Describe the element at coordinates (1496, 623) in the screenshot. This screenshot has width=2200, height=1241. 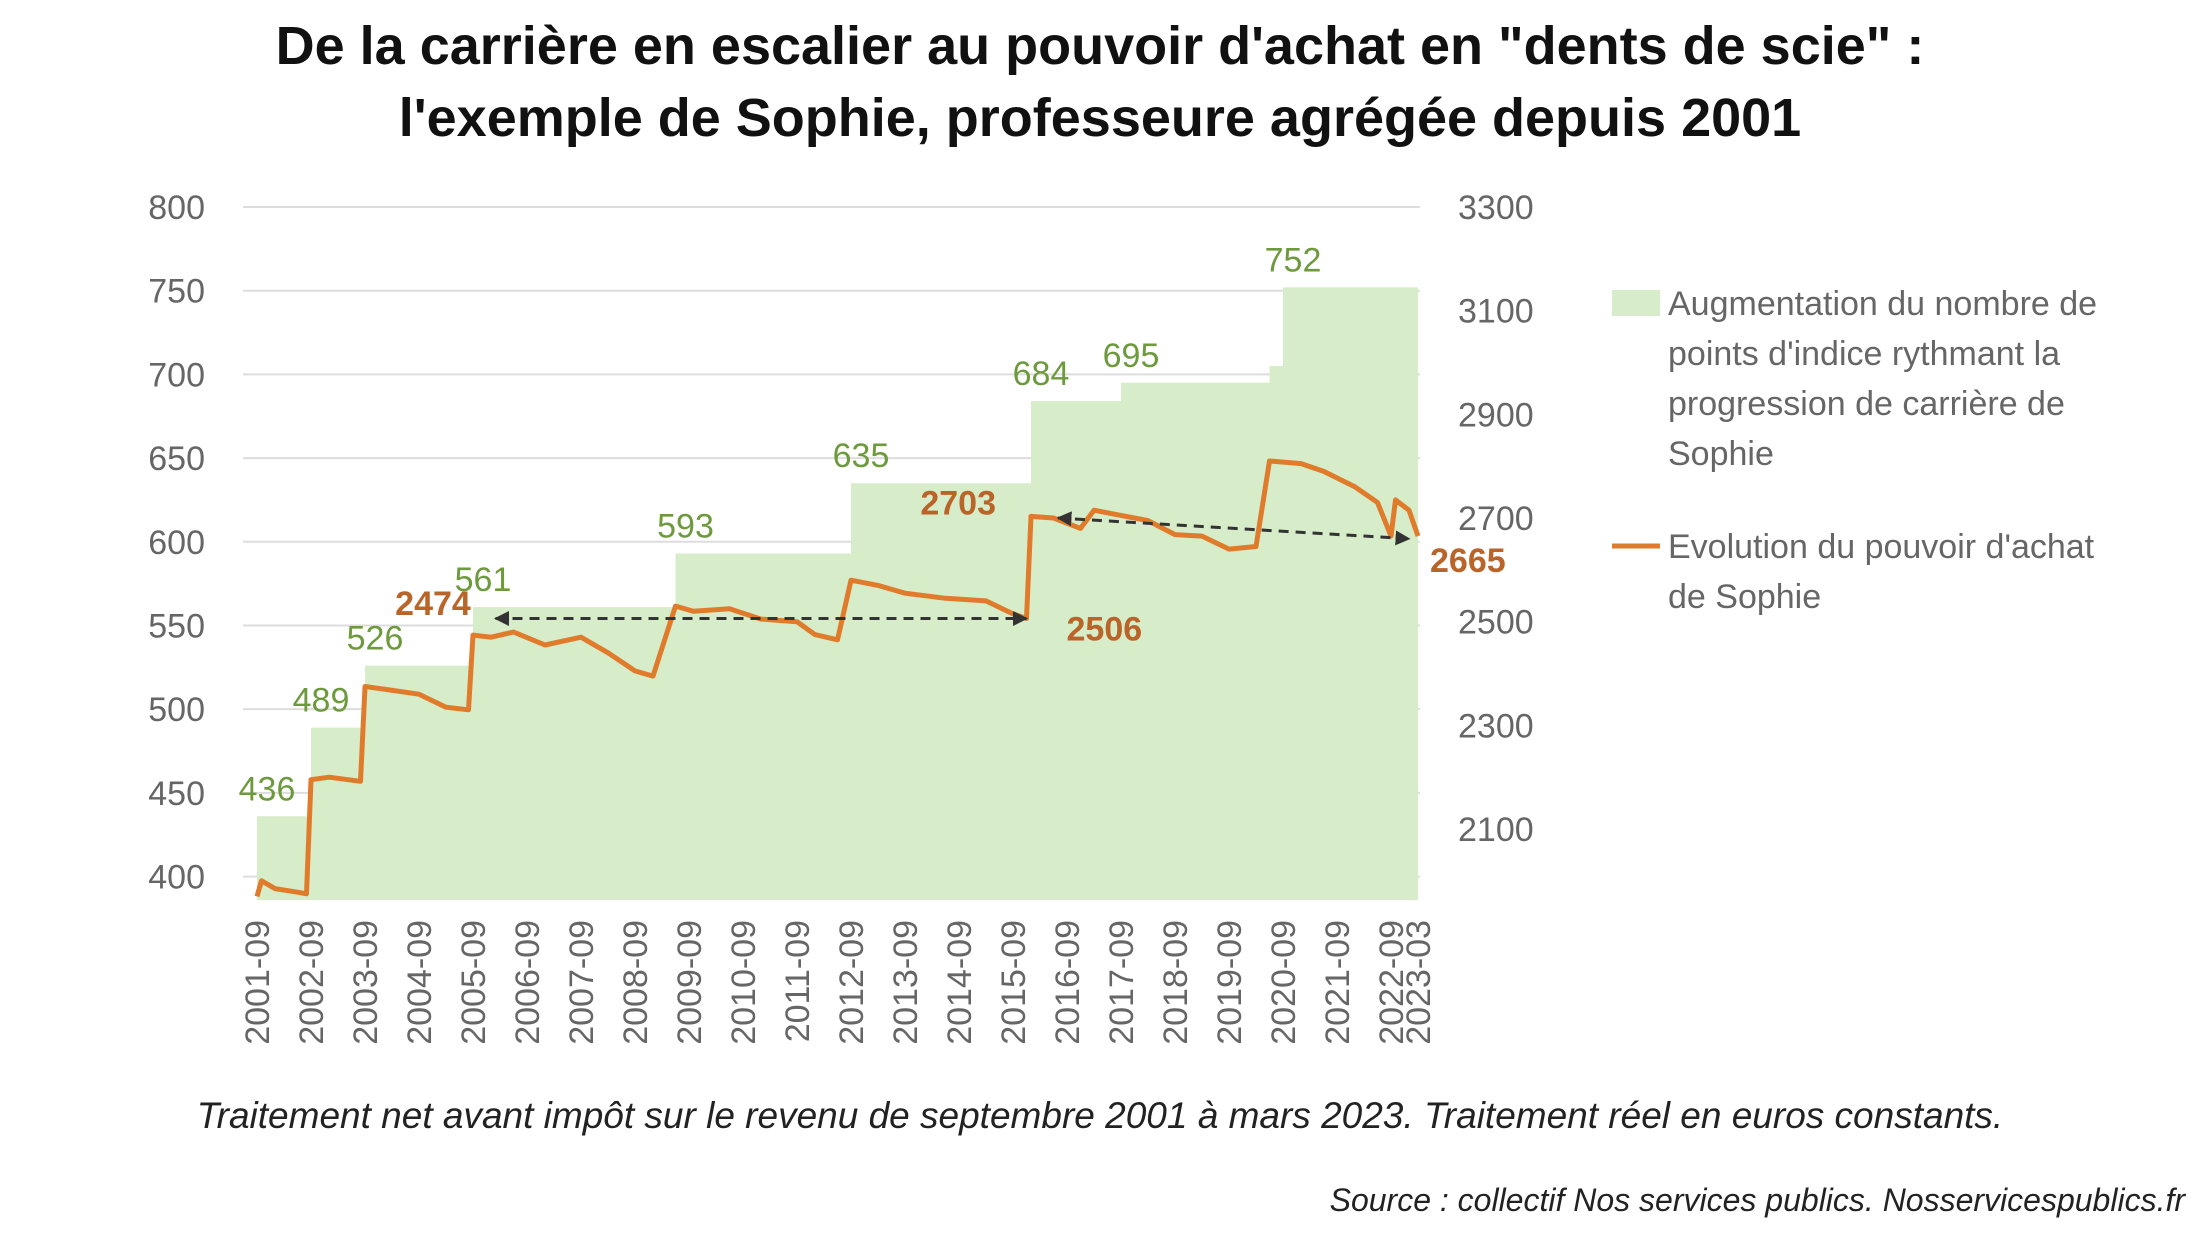
I see `right-tick-label: 2500` at that location.